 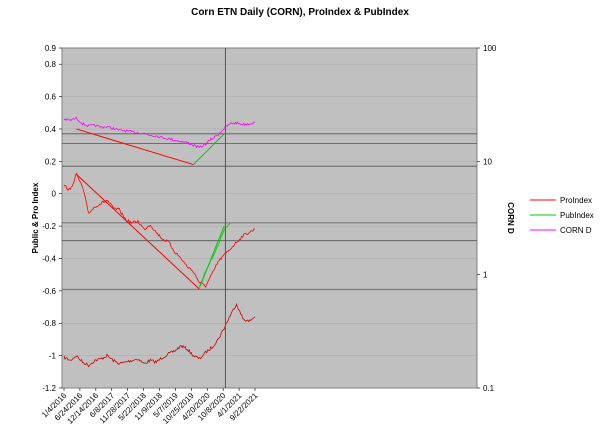 What do you see at coordinates (51, 64) in the screenshot?
I see `y-tick-label-1: 0.8` at bounding box center [51, 64].